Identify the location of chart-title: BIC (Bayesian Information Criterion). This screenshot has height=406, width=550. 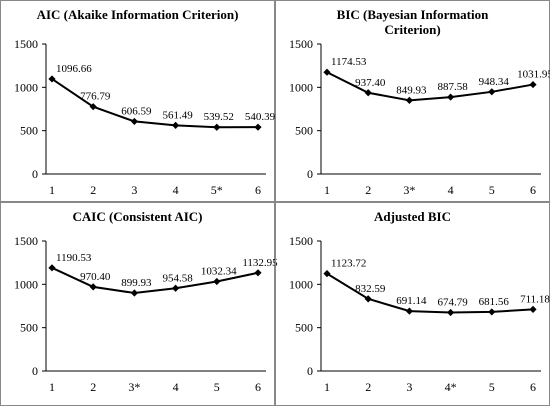
(413, 22).